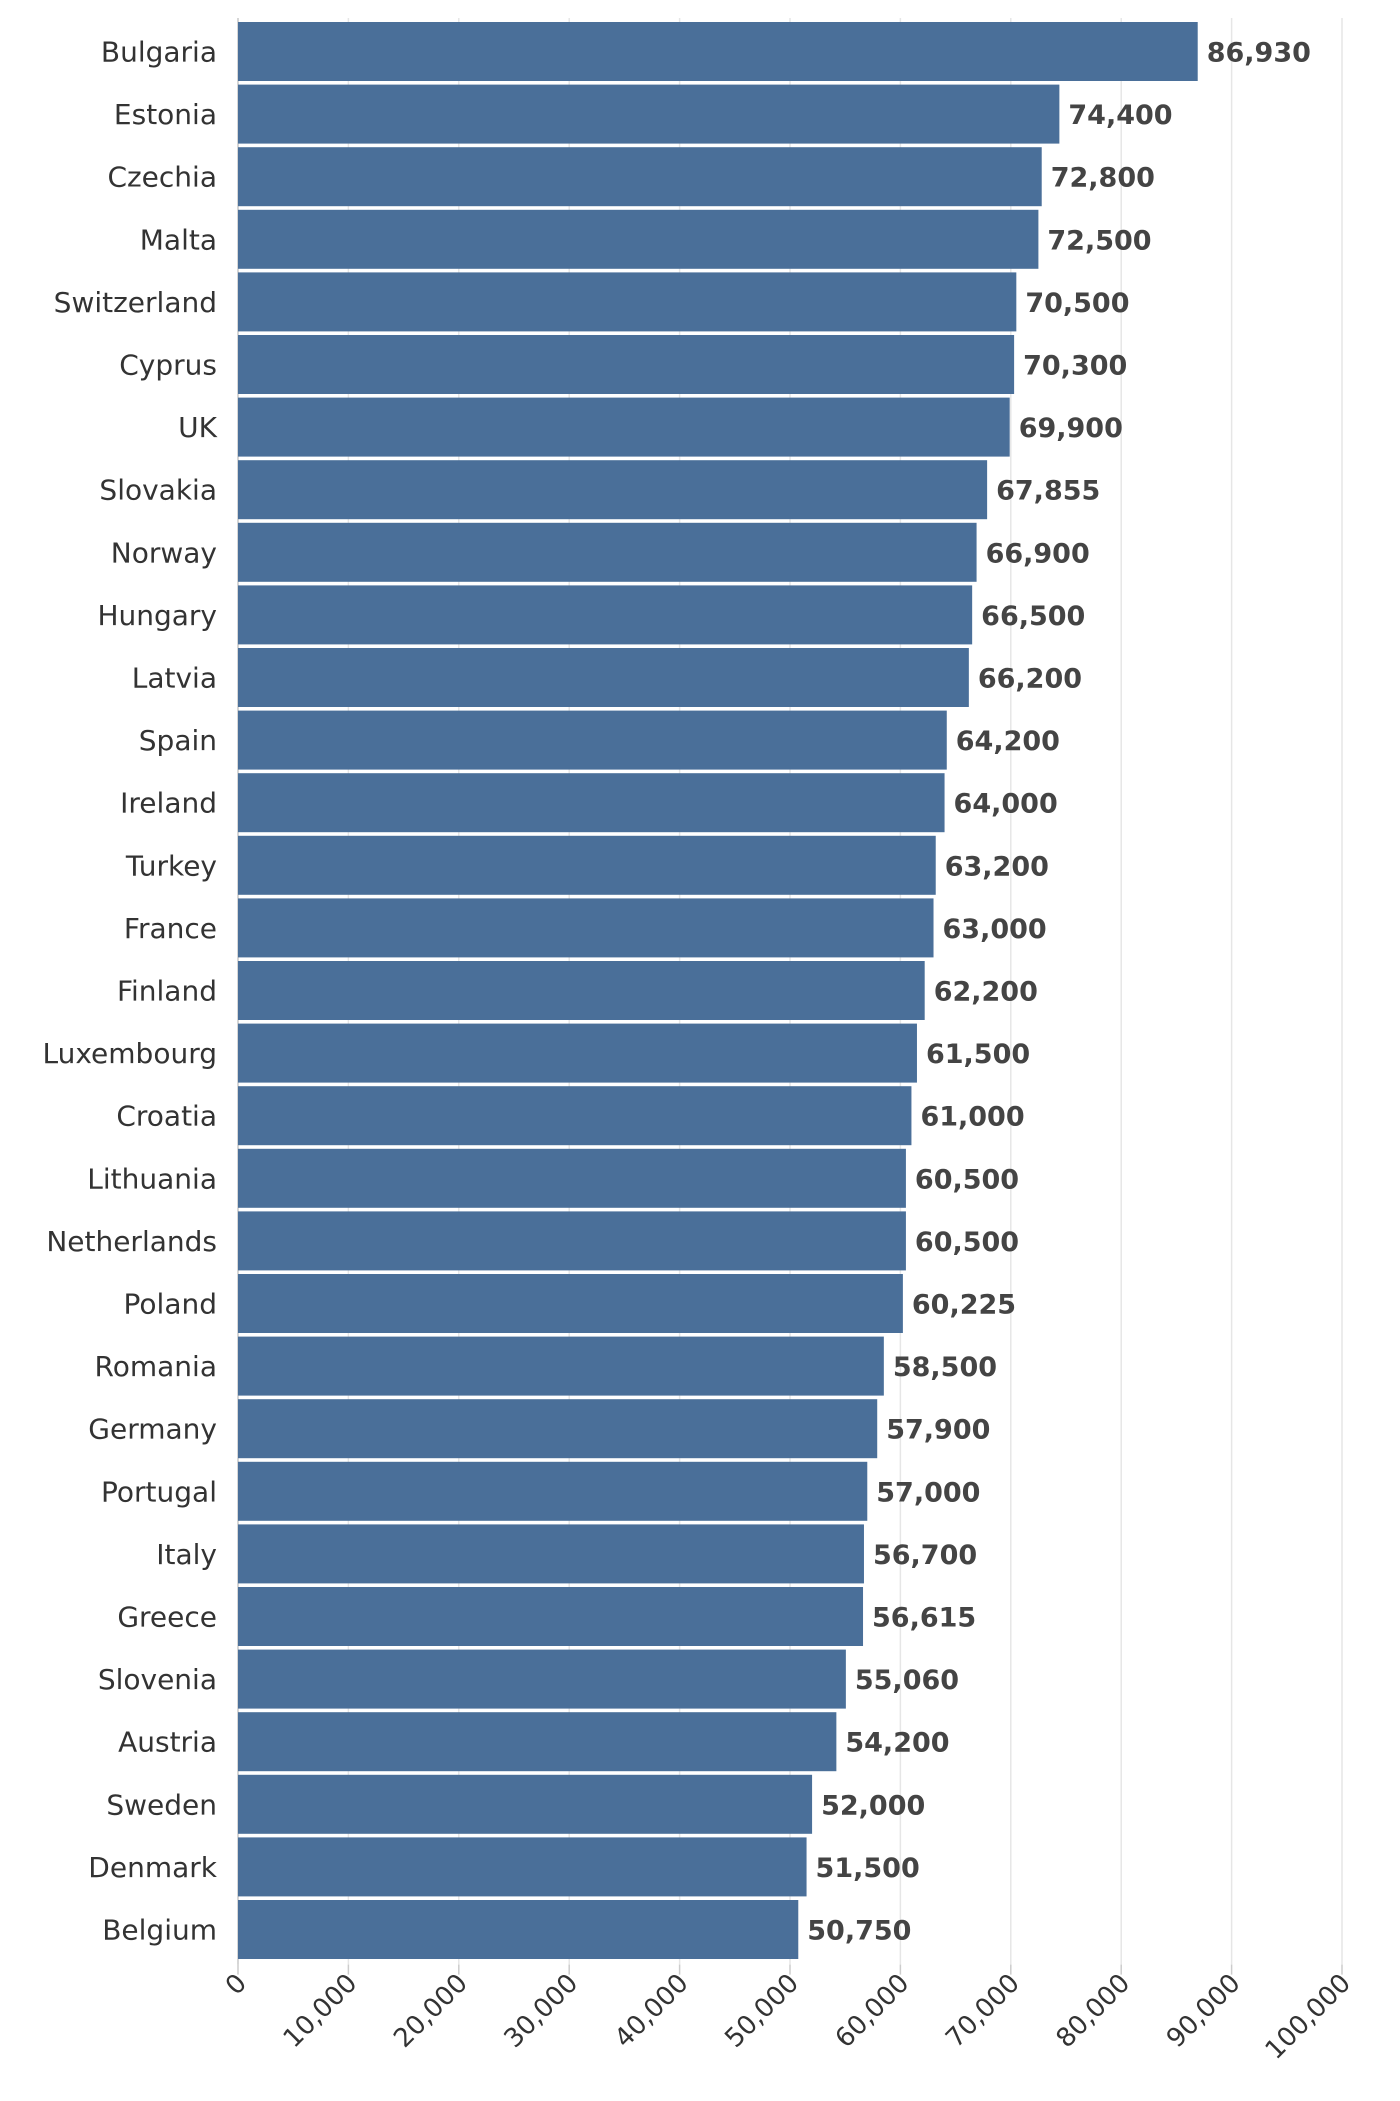  What do you see at coordinates (129, 1053) in the screenshot?
I see `category-label: Luxembourg` at bounding box center [129, 1053].